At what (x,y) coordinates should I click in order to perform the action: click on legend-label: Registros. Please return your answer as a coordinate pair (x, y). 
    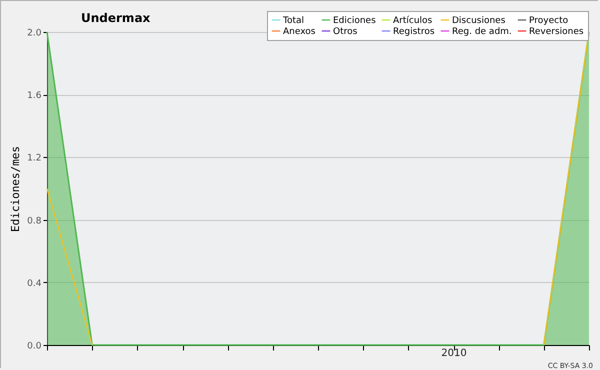
    Looking at the image, I should click on (414, 32).